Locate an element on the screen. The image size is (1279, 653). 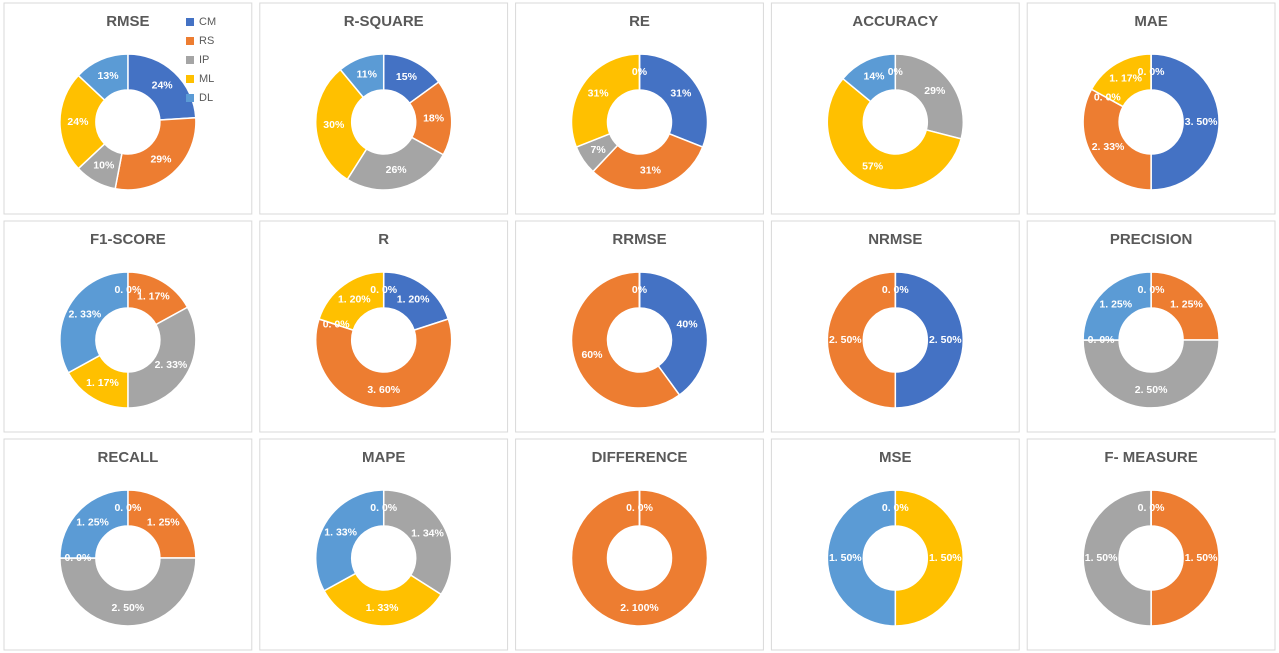
chart-title: NRMSE is located at coordinates (895, 239).